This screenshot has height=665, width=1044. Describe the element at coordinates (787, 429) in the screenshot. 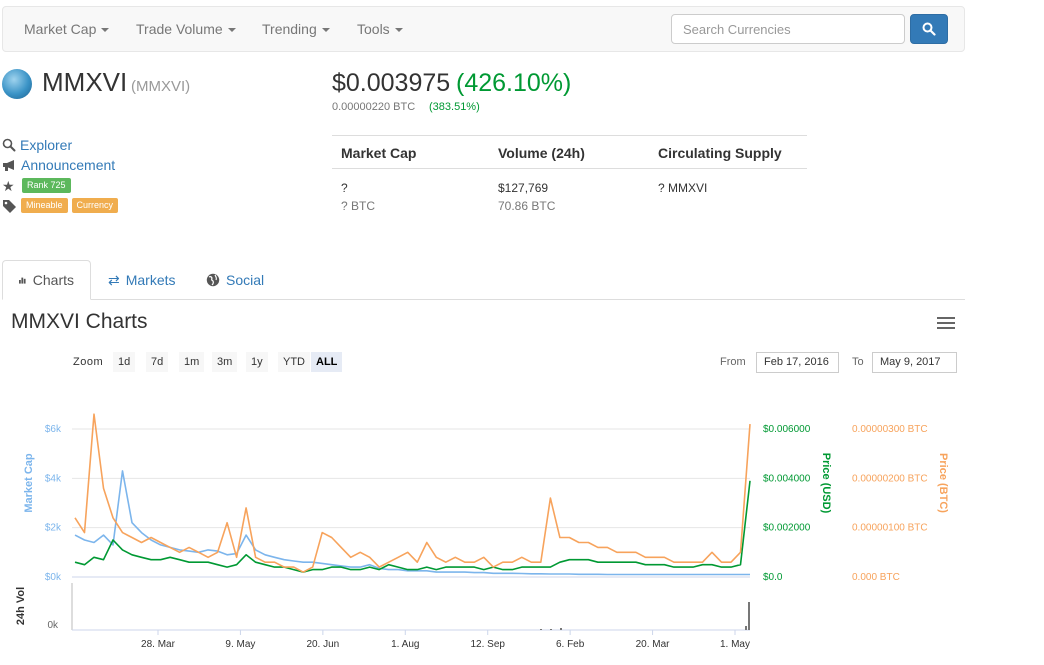

I see `y-tick-label: $0.006000` at that location.